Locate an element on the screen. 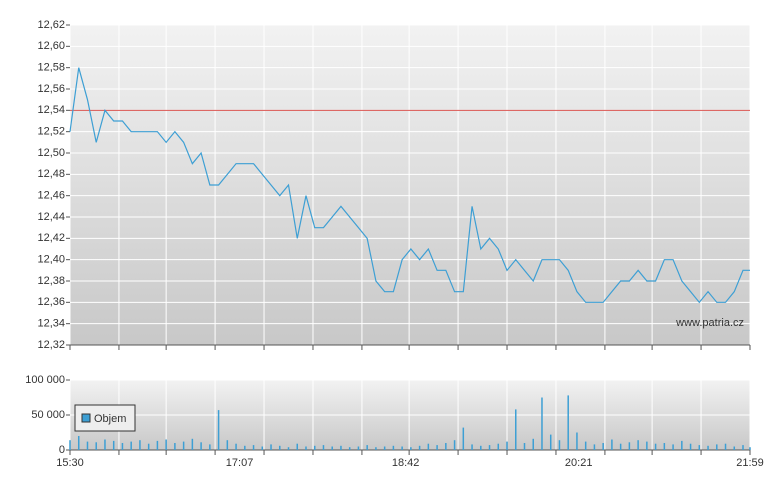  y-tick-label: 12,34 is located at coordinates (51, 324).